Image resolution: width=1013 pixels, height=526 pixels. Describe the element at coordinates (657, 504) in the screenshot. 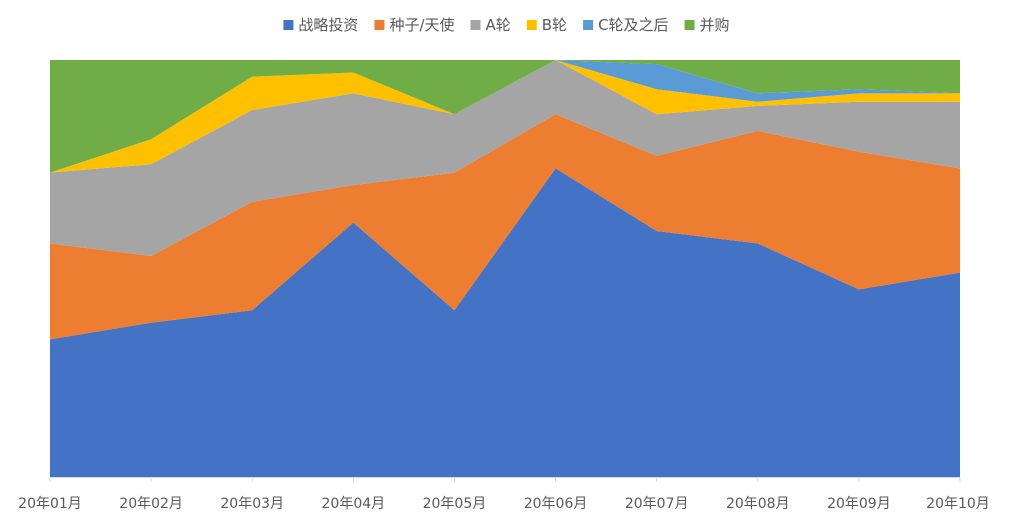

I see `x-tick-label-6: 20年07月` at that location.